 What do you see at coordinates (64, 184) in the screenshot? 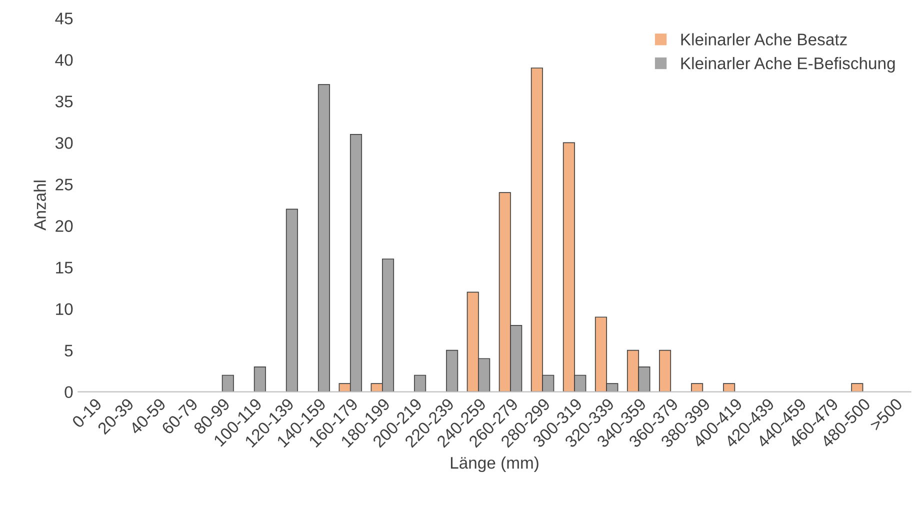
I see `y-tick-label: 25` at bounding box center [64, 184].